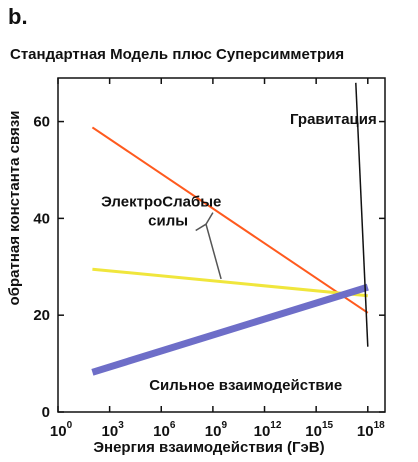  I want to click on x-tick-label: 10¹⁸, so click(371, 430).